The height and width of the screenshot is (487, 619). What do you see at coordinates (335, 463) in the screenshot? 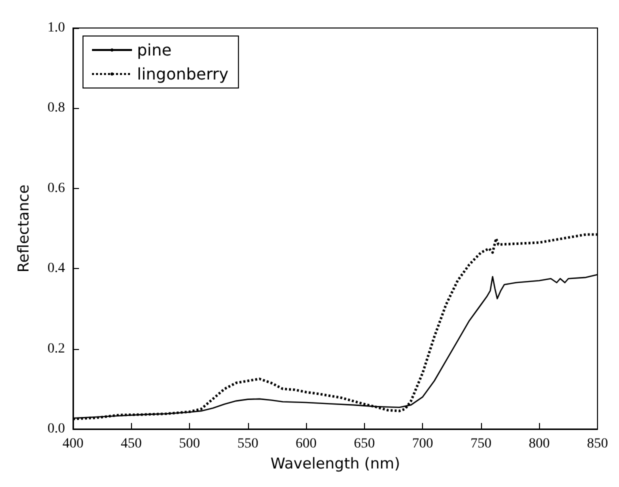
I see `x-axis-title: Wavelength (nm)` at bounding box center [335, 463].